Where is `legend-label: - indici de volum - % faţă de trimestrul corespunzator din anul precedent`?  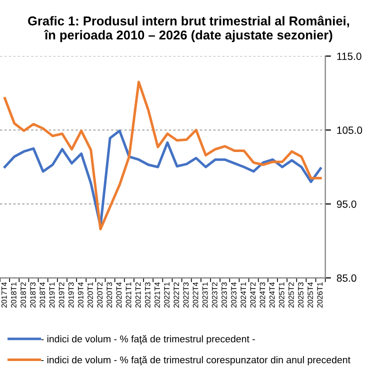
legend-label: - indici de volum - % faţă de trimestrul corespunzator din anul precedent is located at coordinates (195, 361).